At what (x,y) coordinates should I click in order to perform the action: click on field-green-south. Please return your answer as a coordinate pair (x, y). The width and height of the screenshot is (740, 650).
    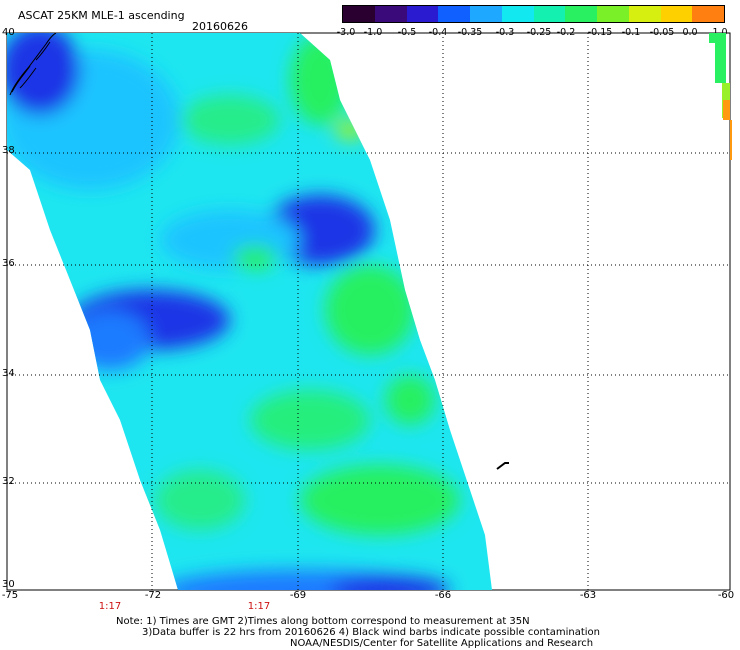
    Looking at the image, I should click on (380, 500).